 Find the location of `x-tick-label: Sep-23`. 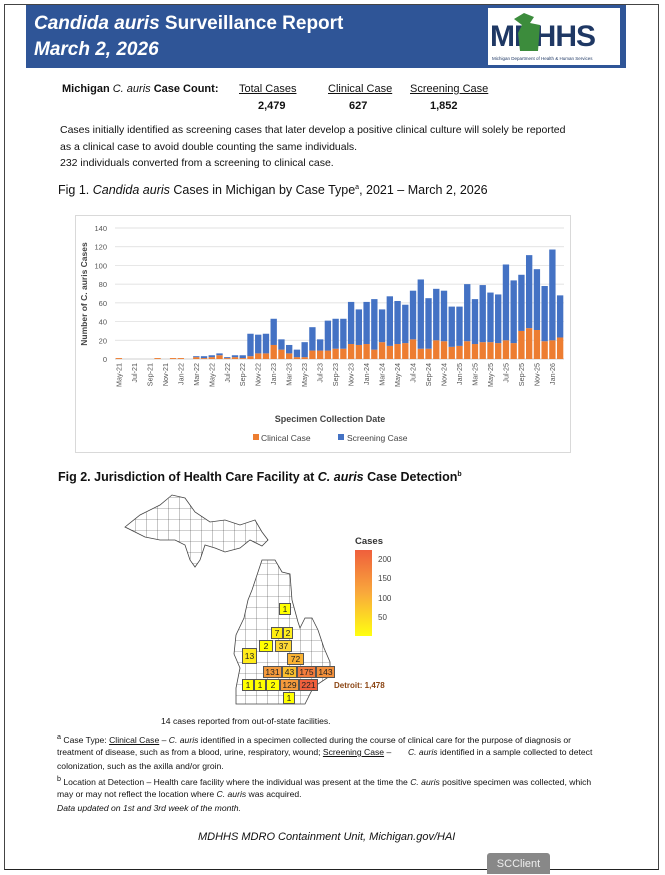

x-tick-label: Sep-23 is located at coordinates (335, 374).